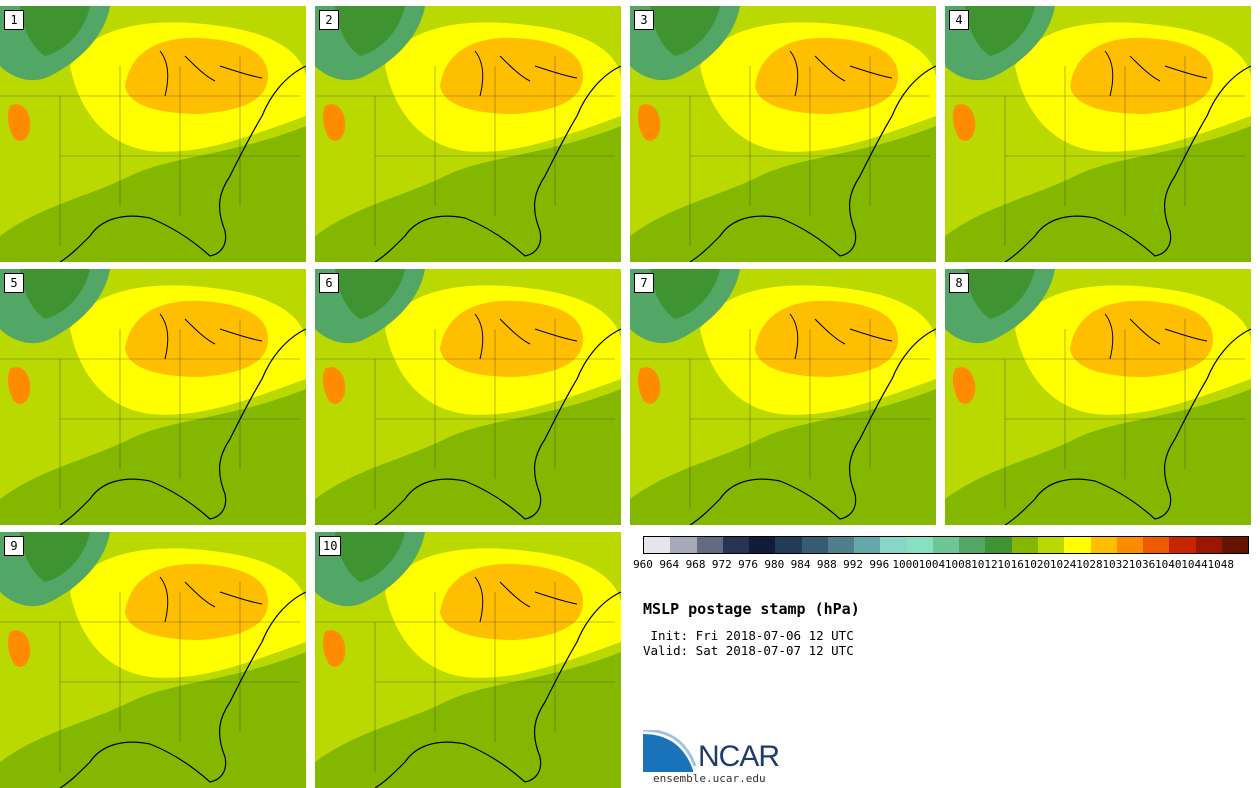 This screenshot has width=1260, height=788. What do you see at coordinates (984, 564) in the screenshot?
I see `colorbar-tick-label: 1012` at bounding box center [984, 564].